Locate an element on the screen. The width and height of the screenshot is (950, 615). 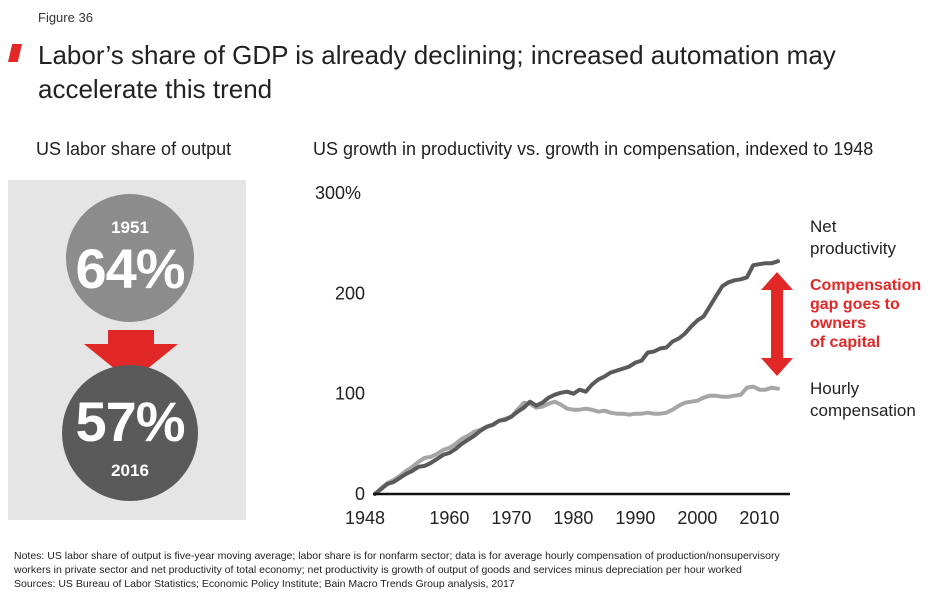
labor-share-2016-value: 57% is located at coordinates (130, 421).